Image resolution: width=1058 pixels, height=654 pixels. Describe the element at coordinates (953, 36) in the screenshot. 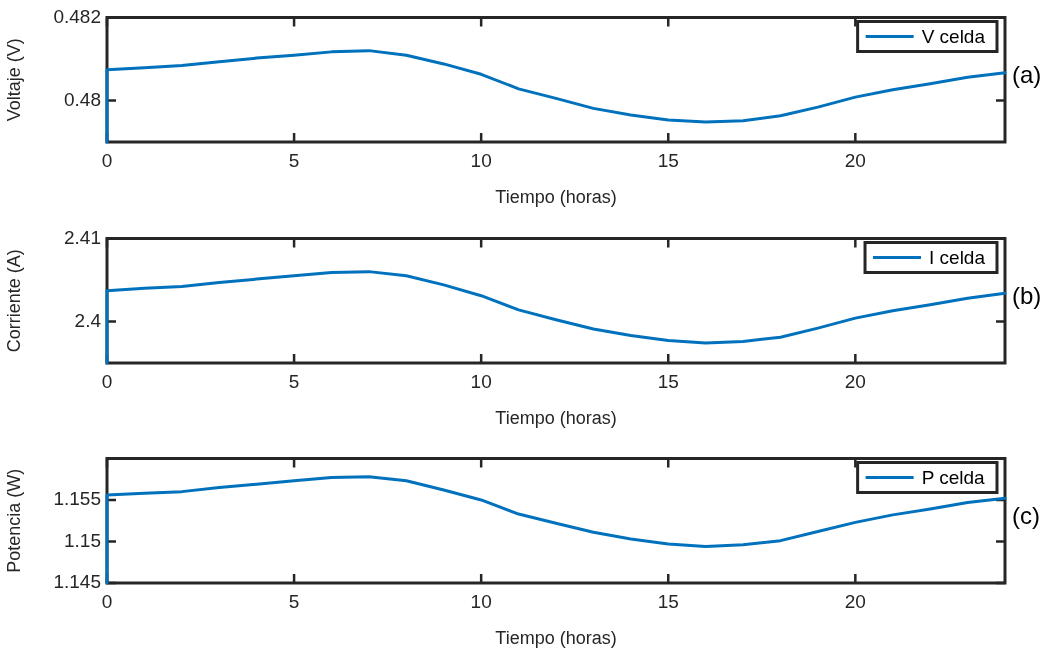

I see `legend-label: V celda` at that location.